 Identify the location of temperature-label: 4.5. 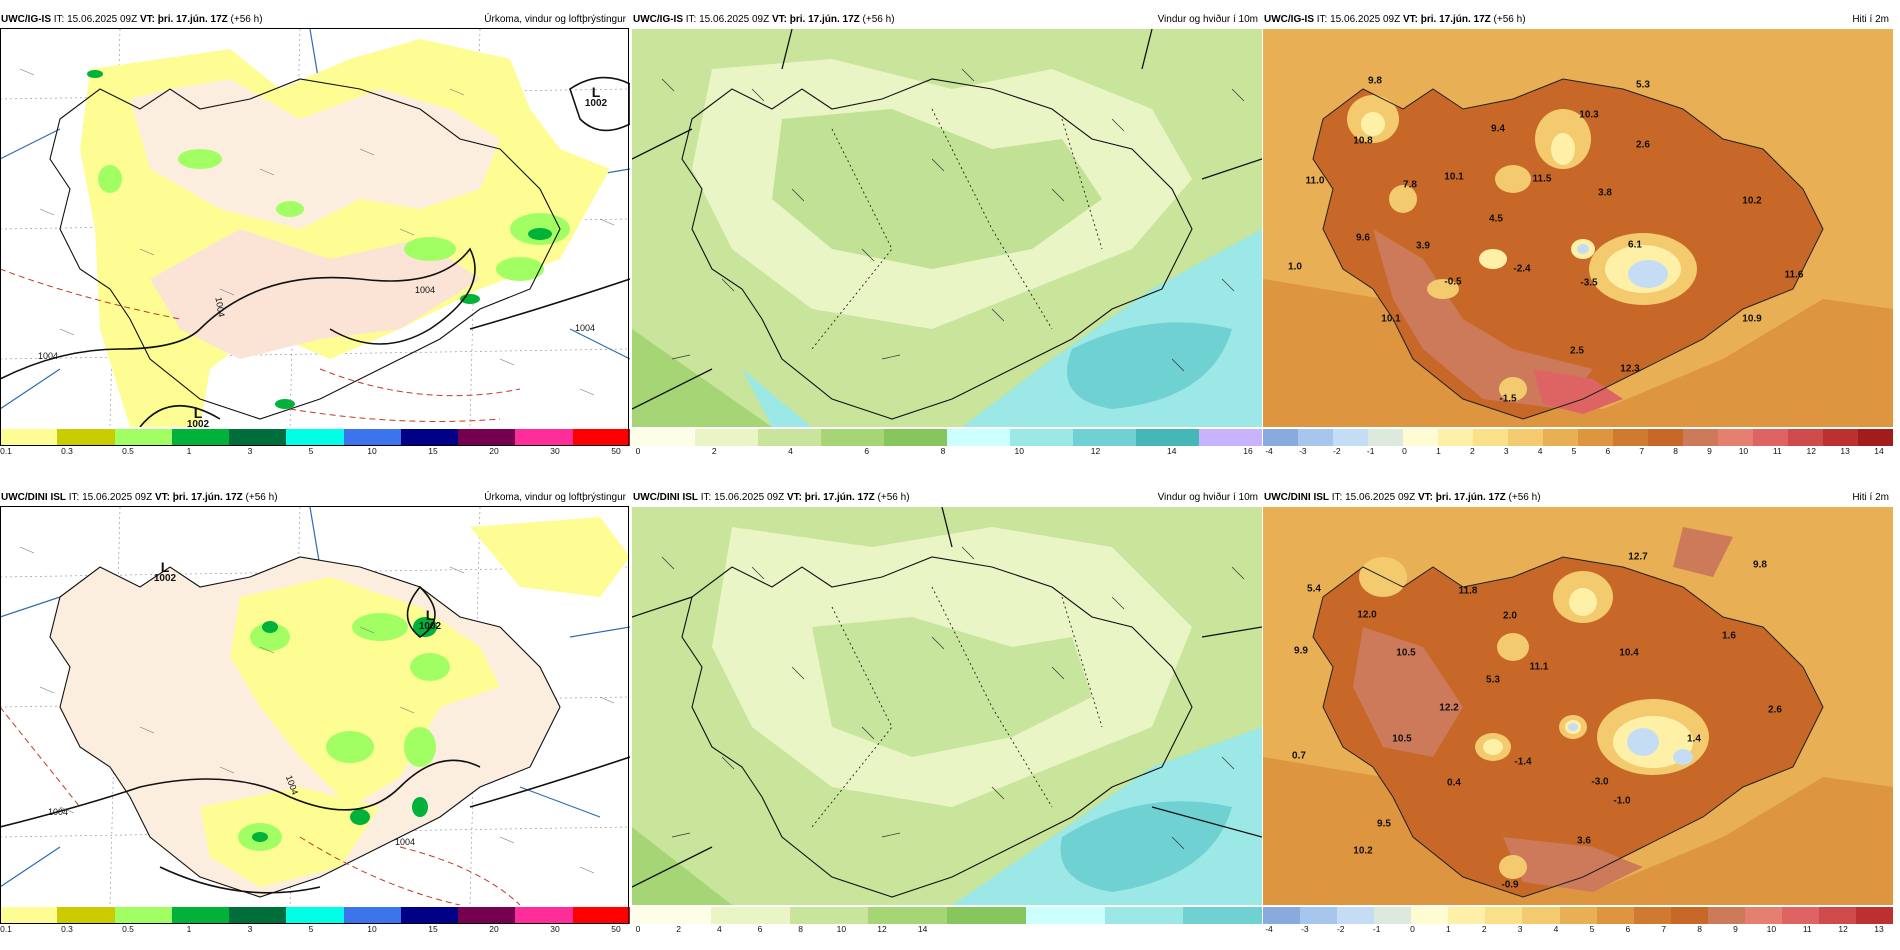
(1496, 219).